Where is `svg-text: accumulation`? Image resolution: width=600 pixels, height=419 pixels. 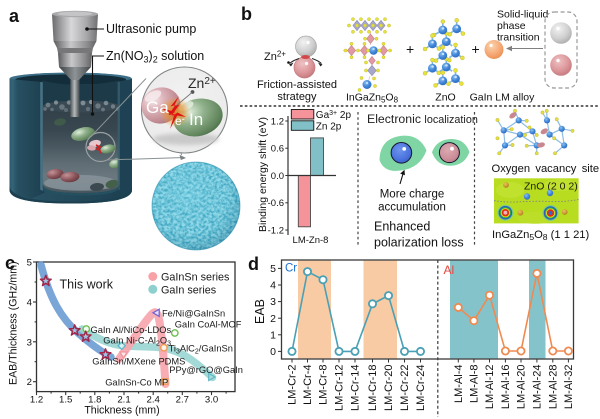
svg-text: accumulation is located at coordinates (412, 208).